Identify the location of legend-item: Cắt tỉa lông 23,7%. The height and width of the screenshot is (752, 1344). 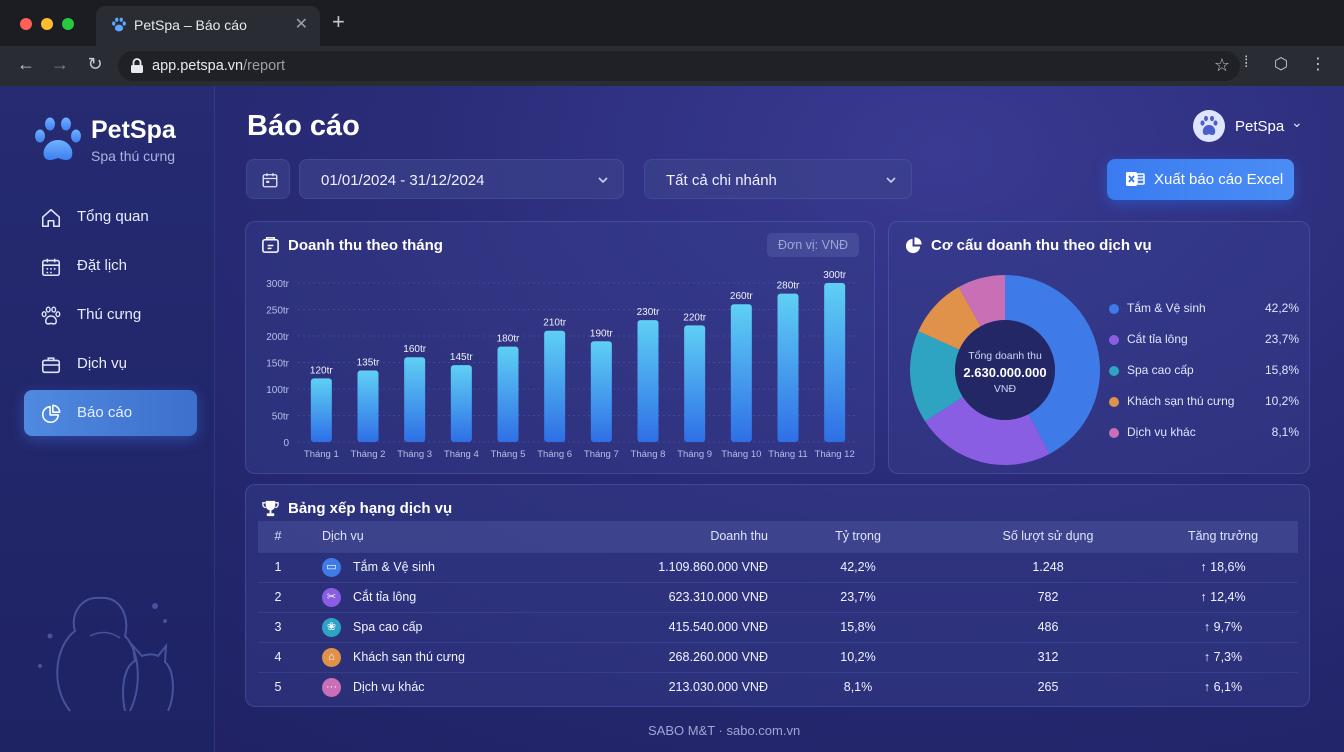
(1204, 339).